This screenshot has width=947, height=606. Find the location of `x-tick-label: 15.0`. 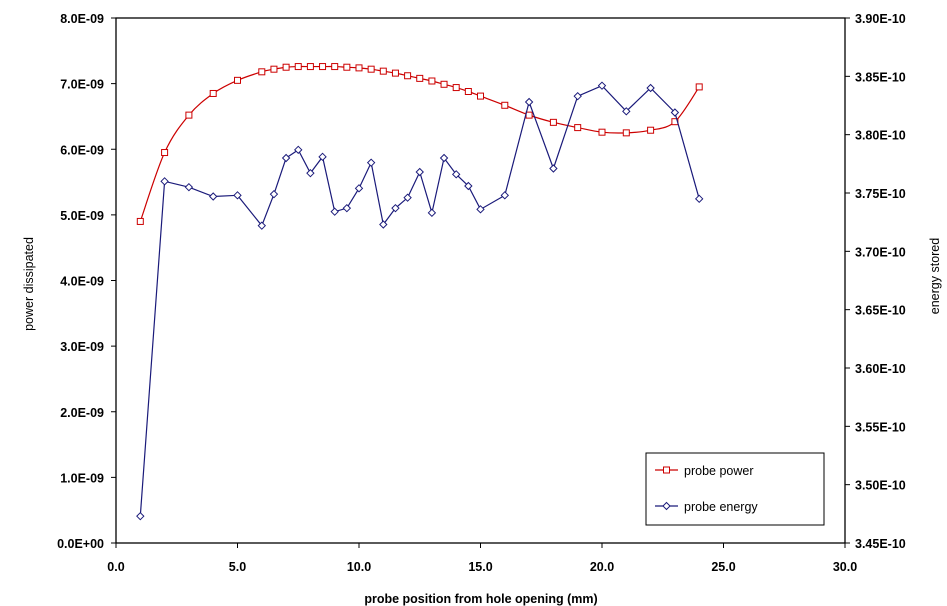

x-tick-label: 15.0 is located at coordinates (480, 567).